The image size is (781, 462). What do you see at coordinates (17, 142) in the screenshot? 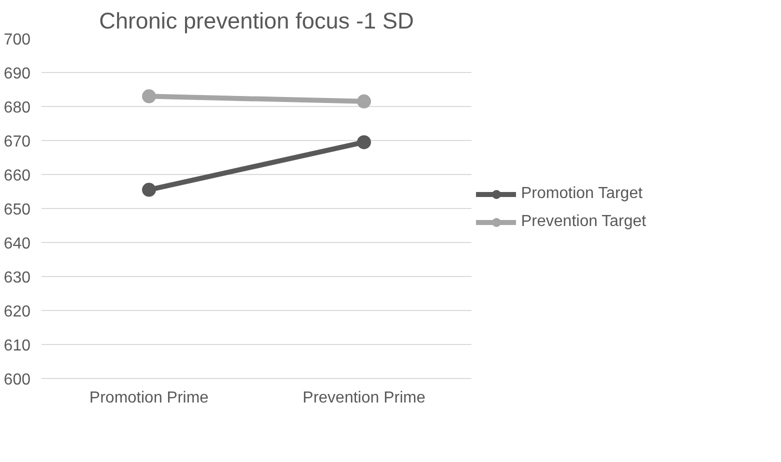
I see `y-tick-label: 670` at bounding box center [17, 142].